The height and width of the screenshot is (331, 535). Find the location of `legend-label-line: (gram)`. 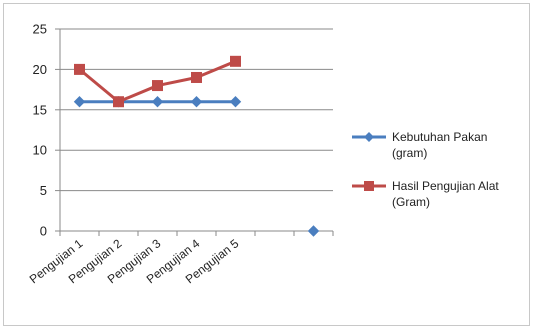

legend-label-line: (gram) is located at coordinates (409, 153).